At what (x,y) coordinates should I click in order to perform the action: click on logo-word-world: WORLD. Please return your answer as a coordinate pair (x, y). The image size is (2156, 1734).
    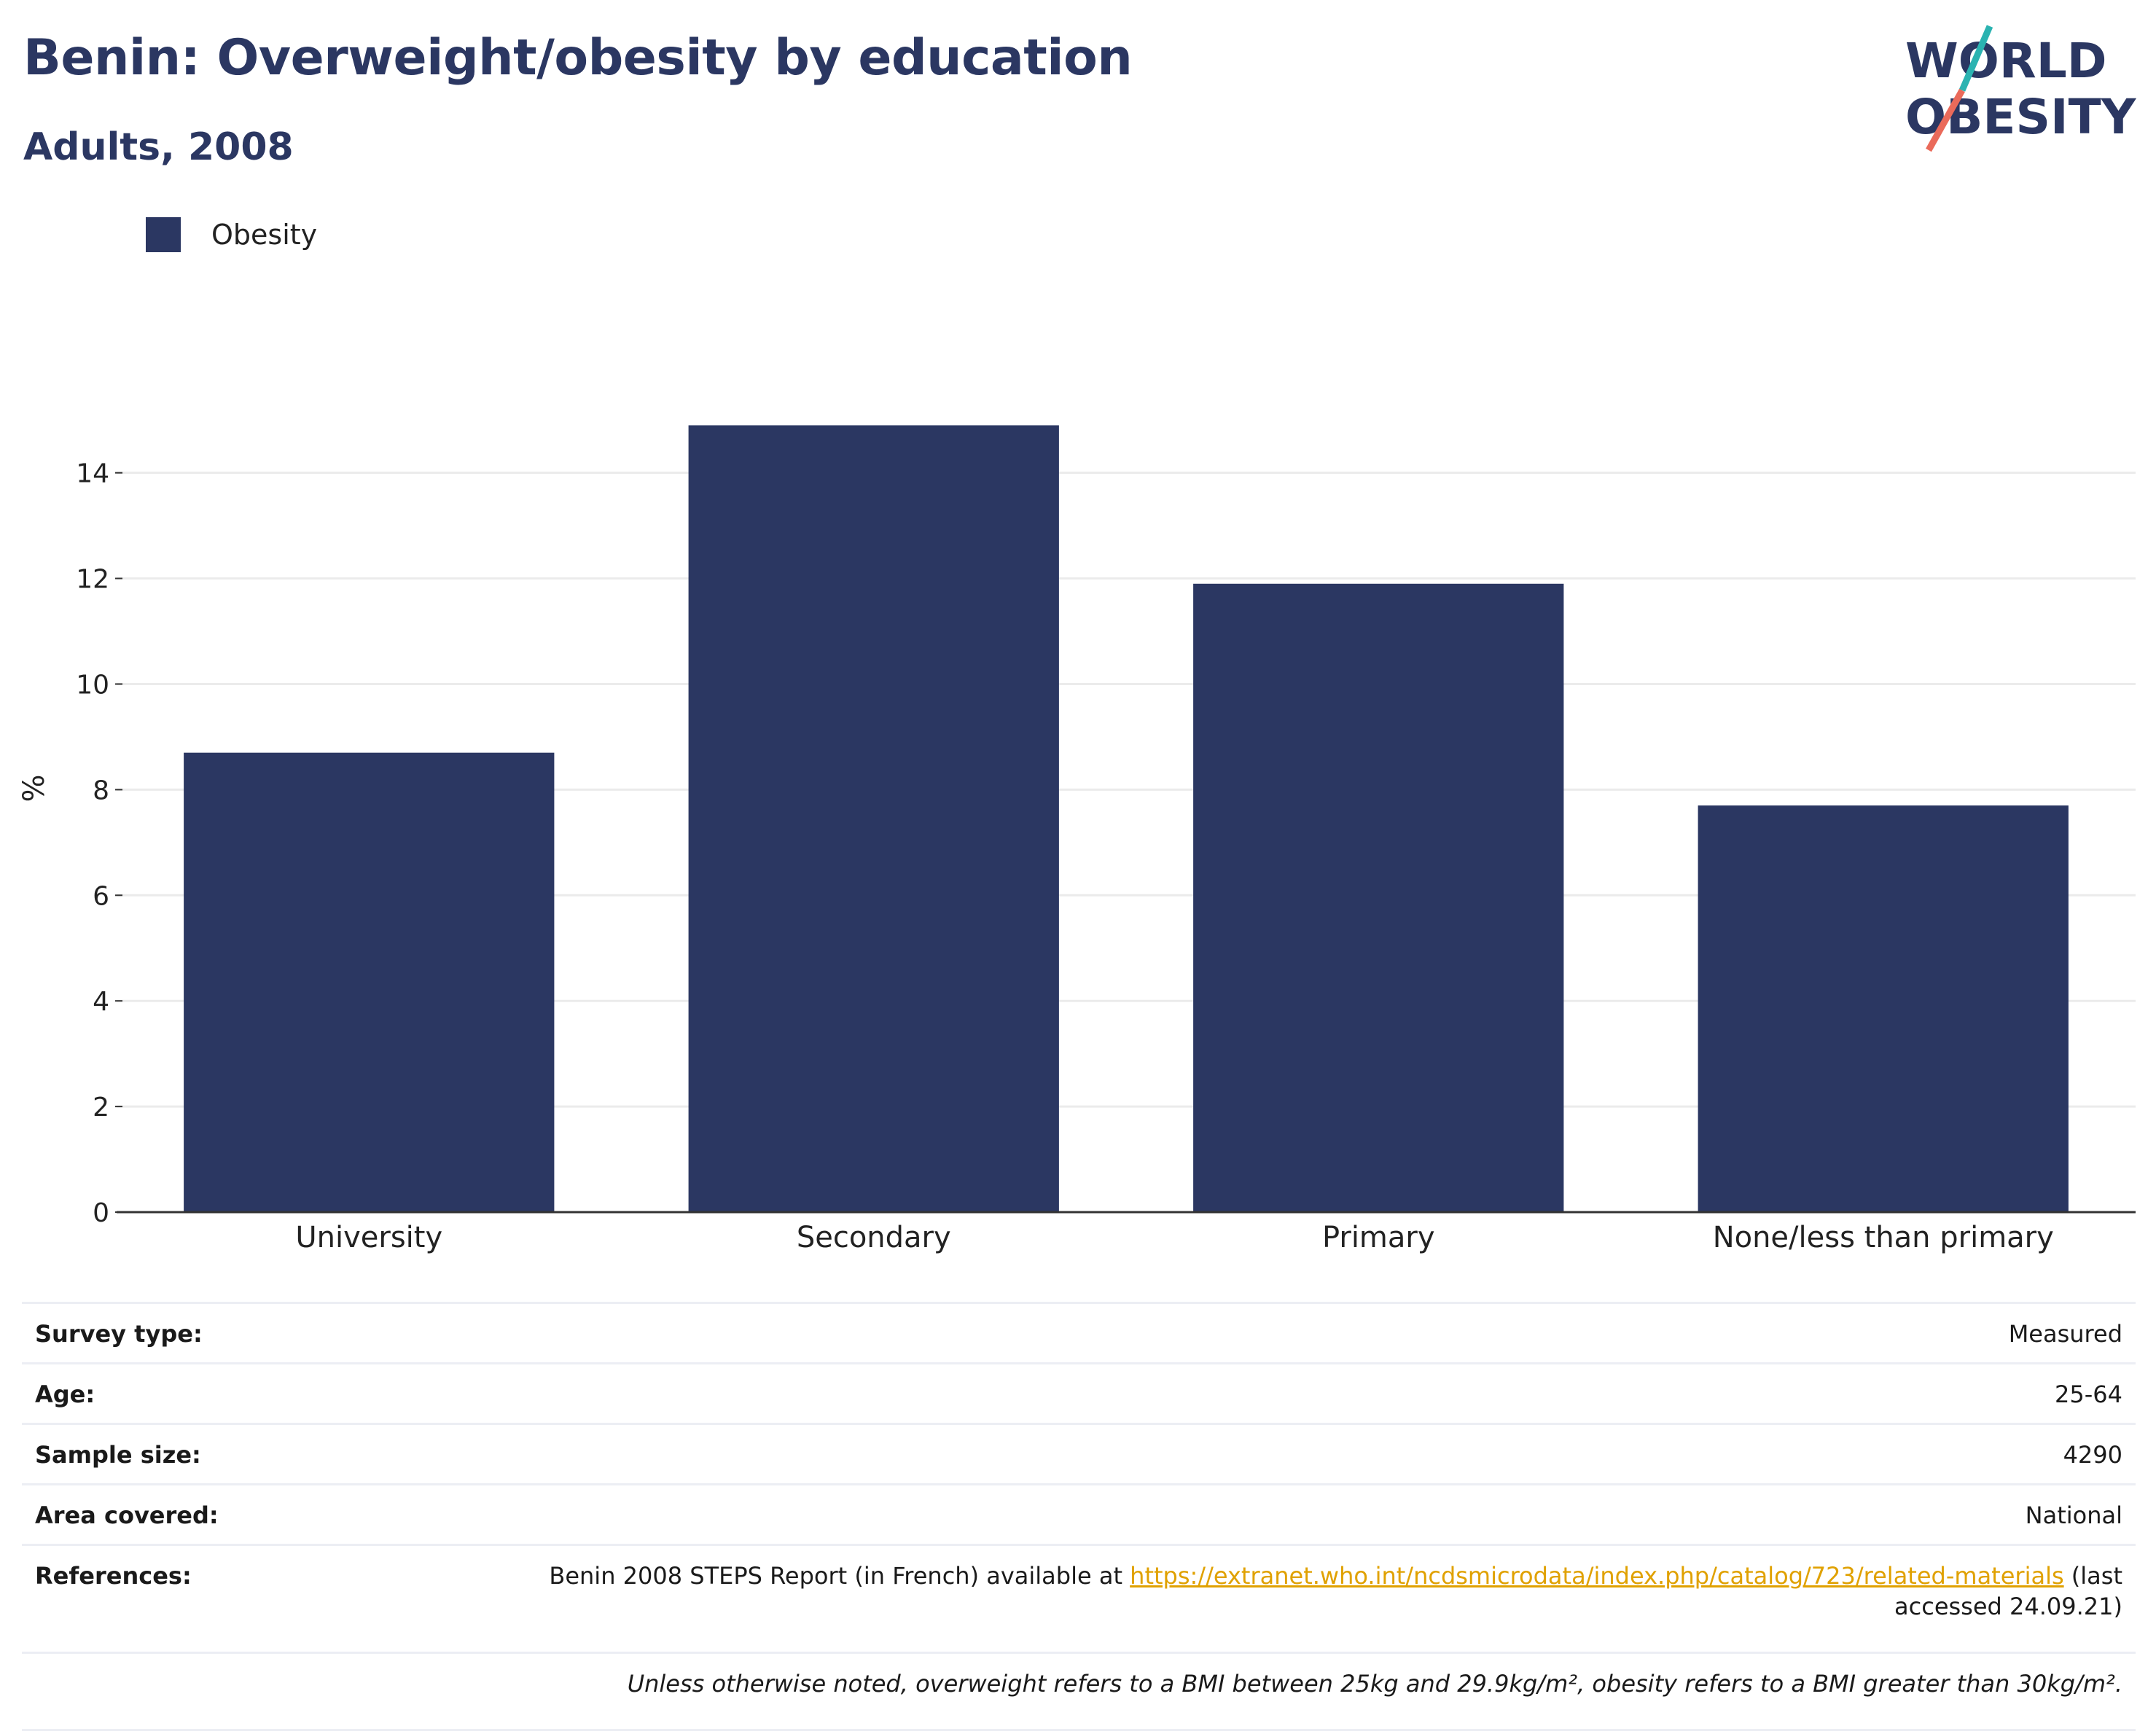
    Looking at the image, I should click on (2006, 61).